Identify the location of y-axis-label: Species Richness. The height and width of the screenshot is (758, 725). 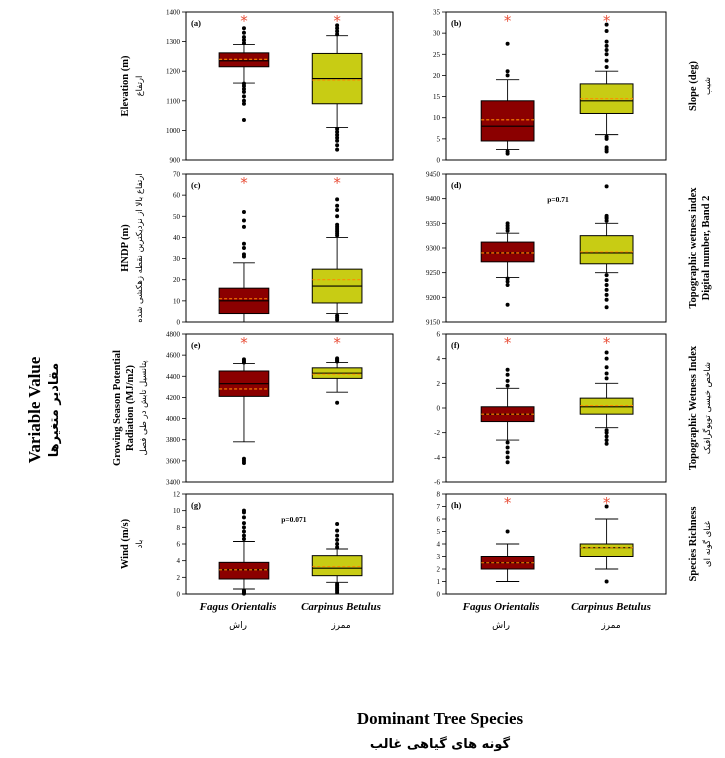
(693, 544).